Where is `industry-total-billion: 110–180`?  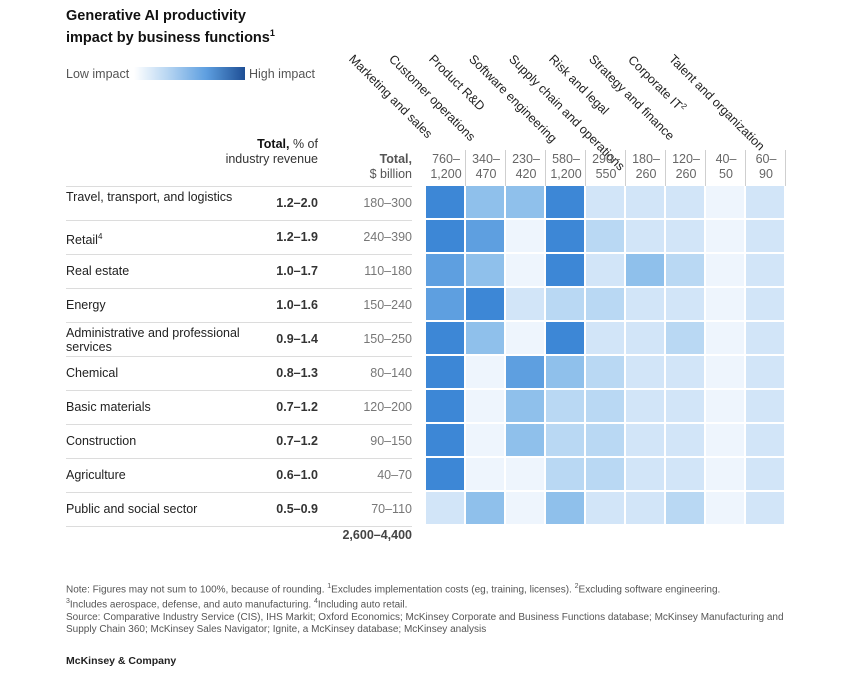 industry-total-billion: 110–180 is located at coordinates (388, 271).